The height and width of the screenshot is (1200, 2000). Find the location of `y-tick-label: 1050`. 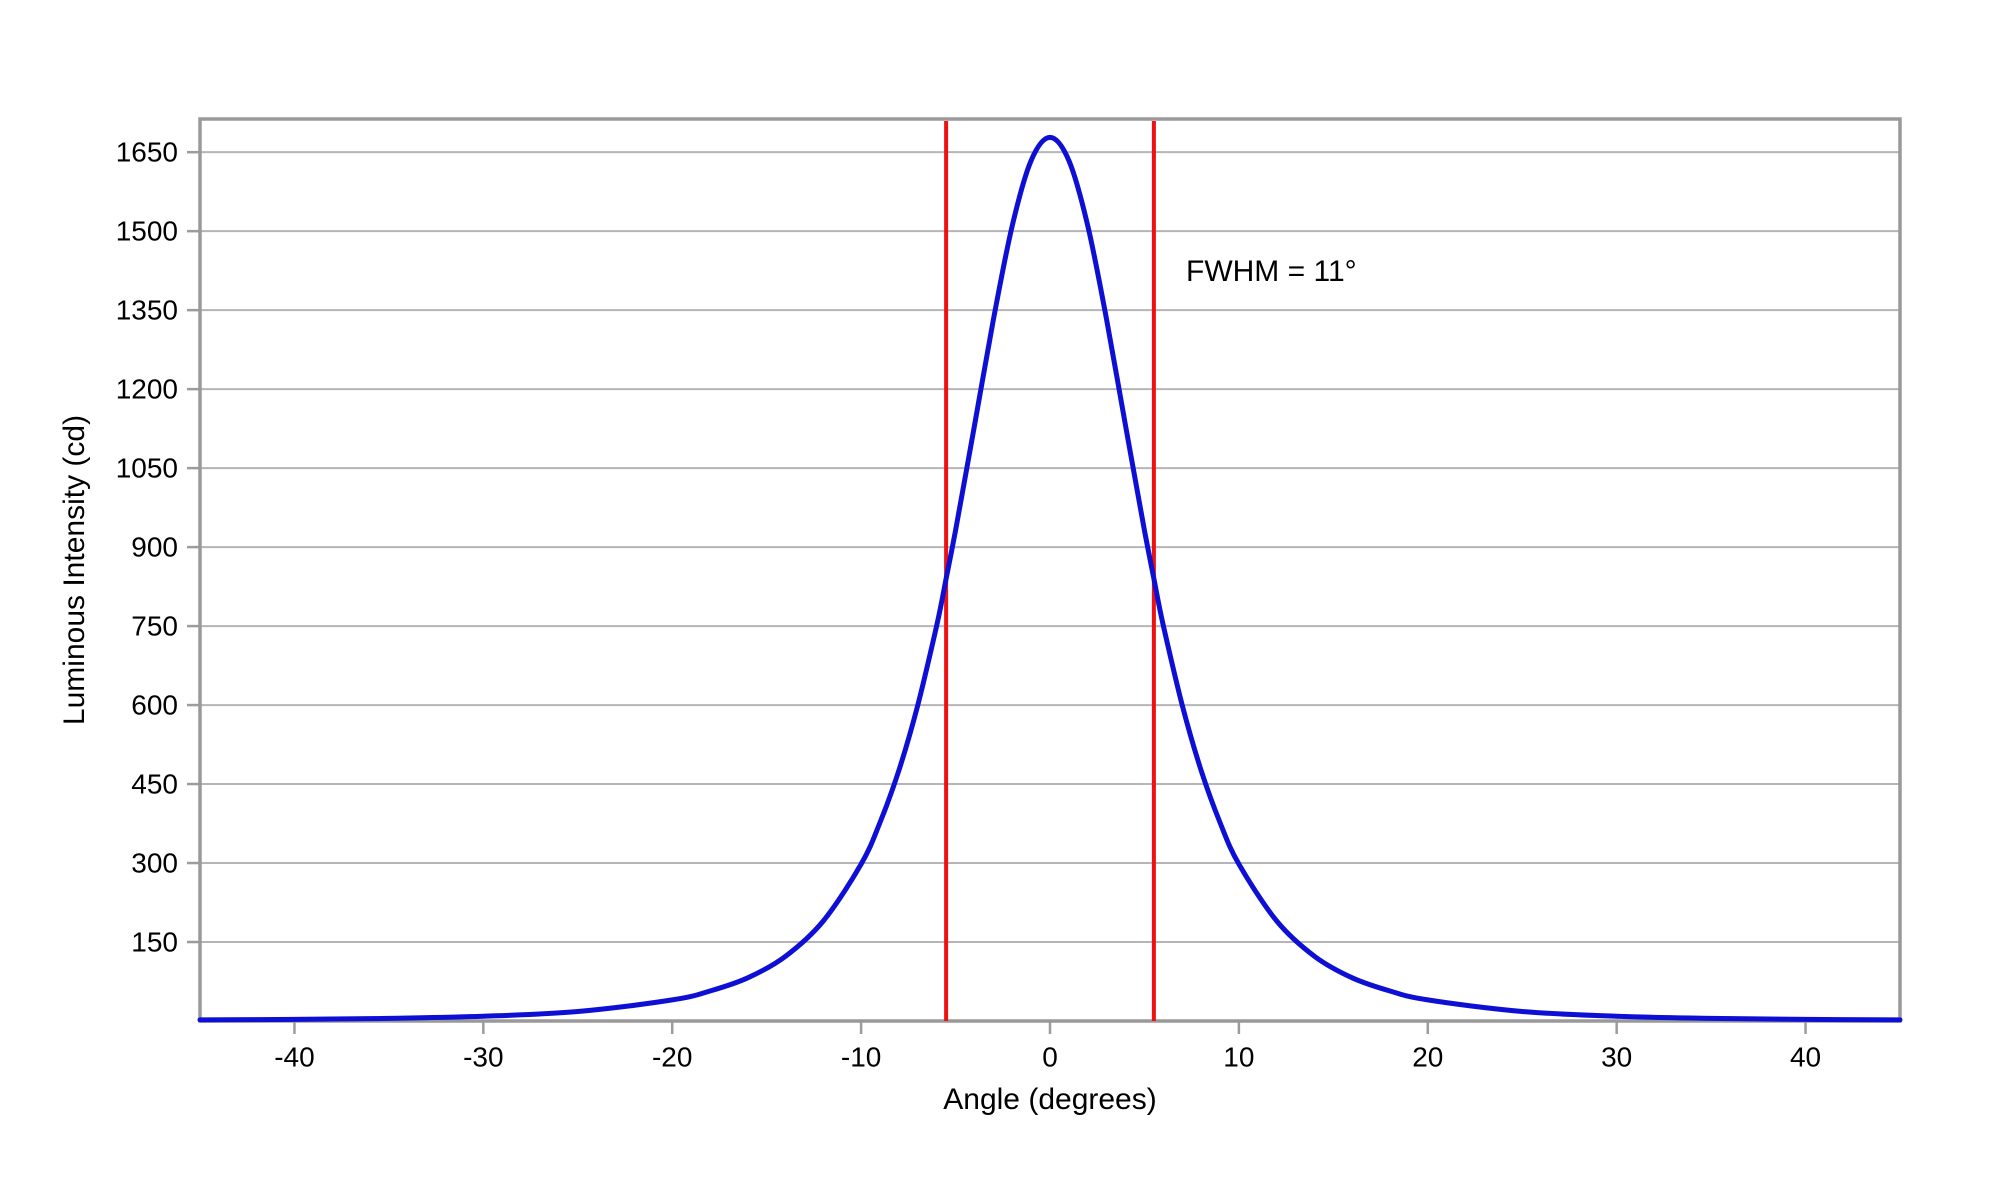

y-tick-label: 1050 is located at coordinates (147, 468).